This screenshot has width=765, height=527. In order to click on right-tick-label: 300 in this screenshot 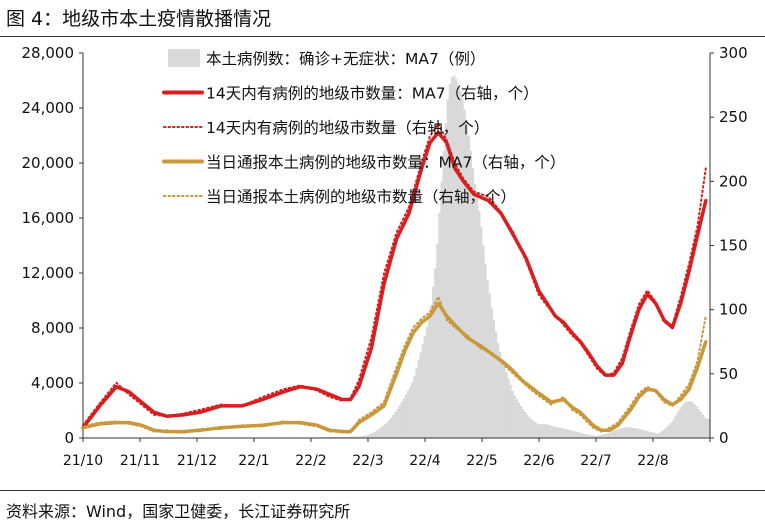, I will do `click(733, 53)`.